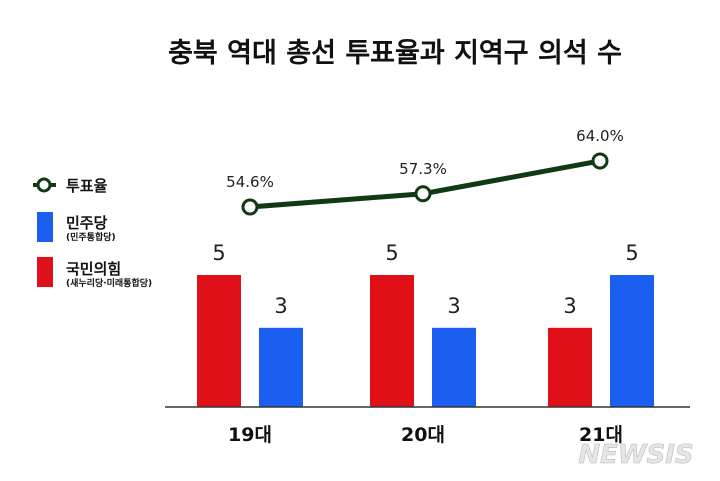  I want to click on legend: 투표율 민주당 (민주통합당) 국민의힘 (새누리당·미래통합당), so click(92, 233).